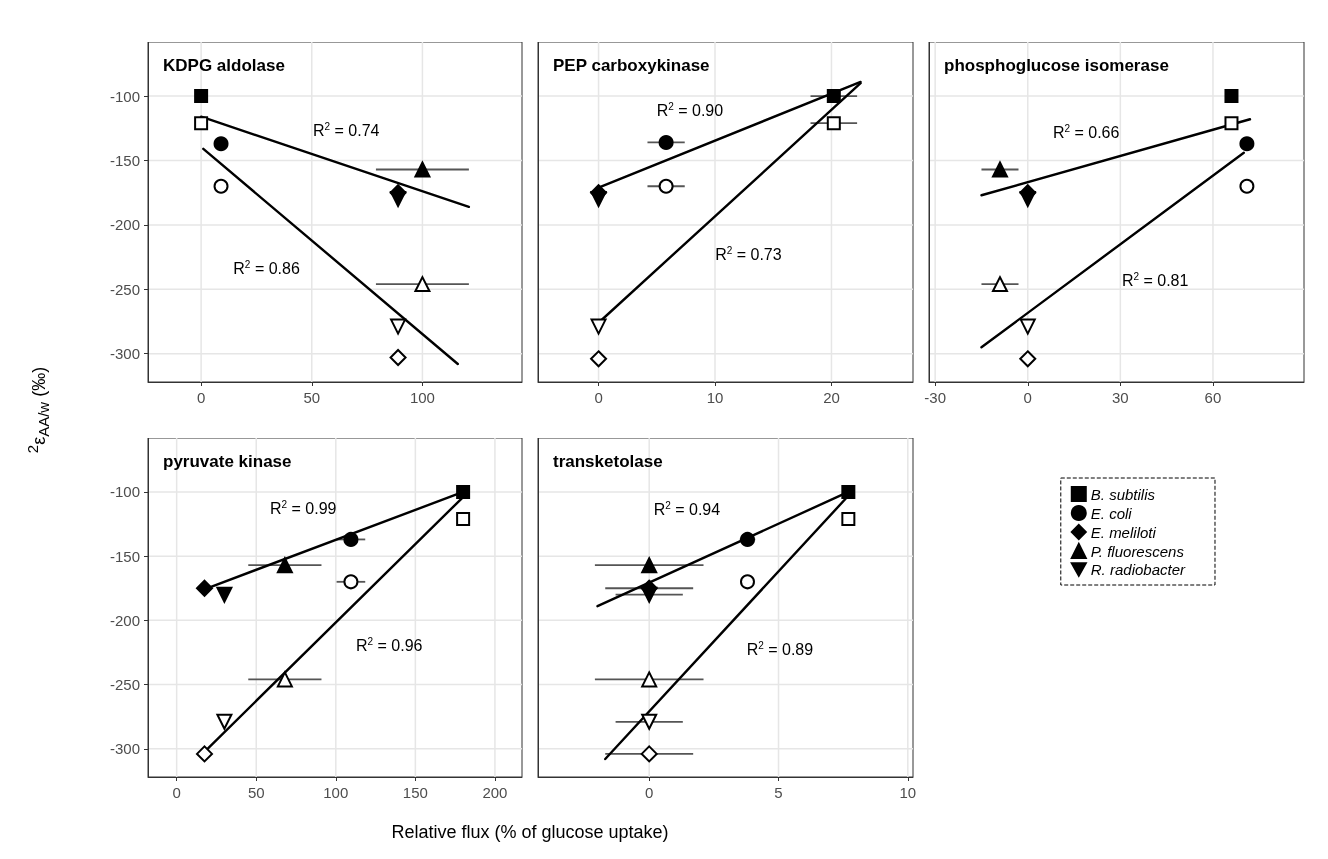 The height and width of the screenshot is (859, 1328). Describe the element at coordinates (1213, 397) in the screenshot. I see `x-tick-label: 60` at that location.